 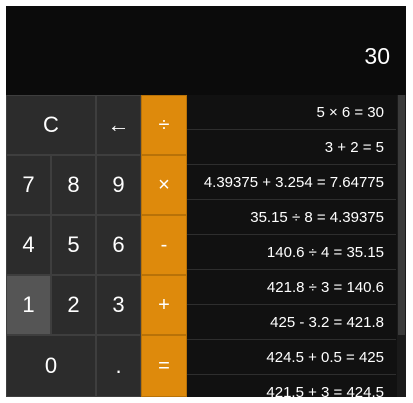 I want to click on digit-2-button: 2, so click(x=73, y=305).